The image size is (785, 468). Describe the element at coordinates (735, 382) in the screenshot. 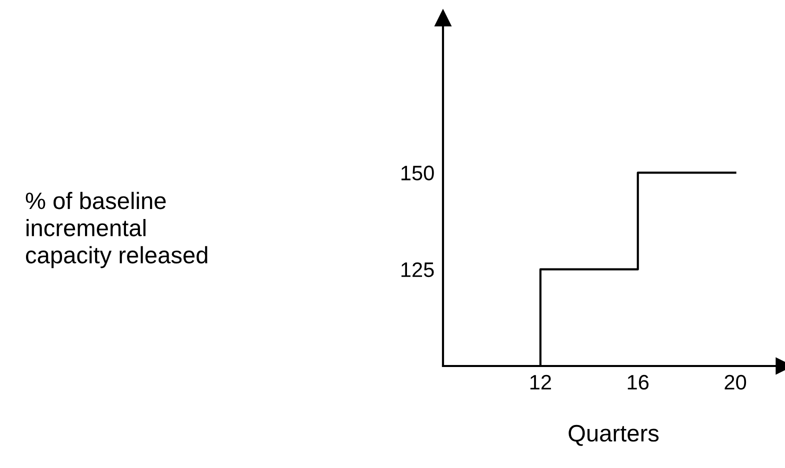

I see `x-tick-label: 20` at that location.